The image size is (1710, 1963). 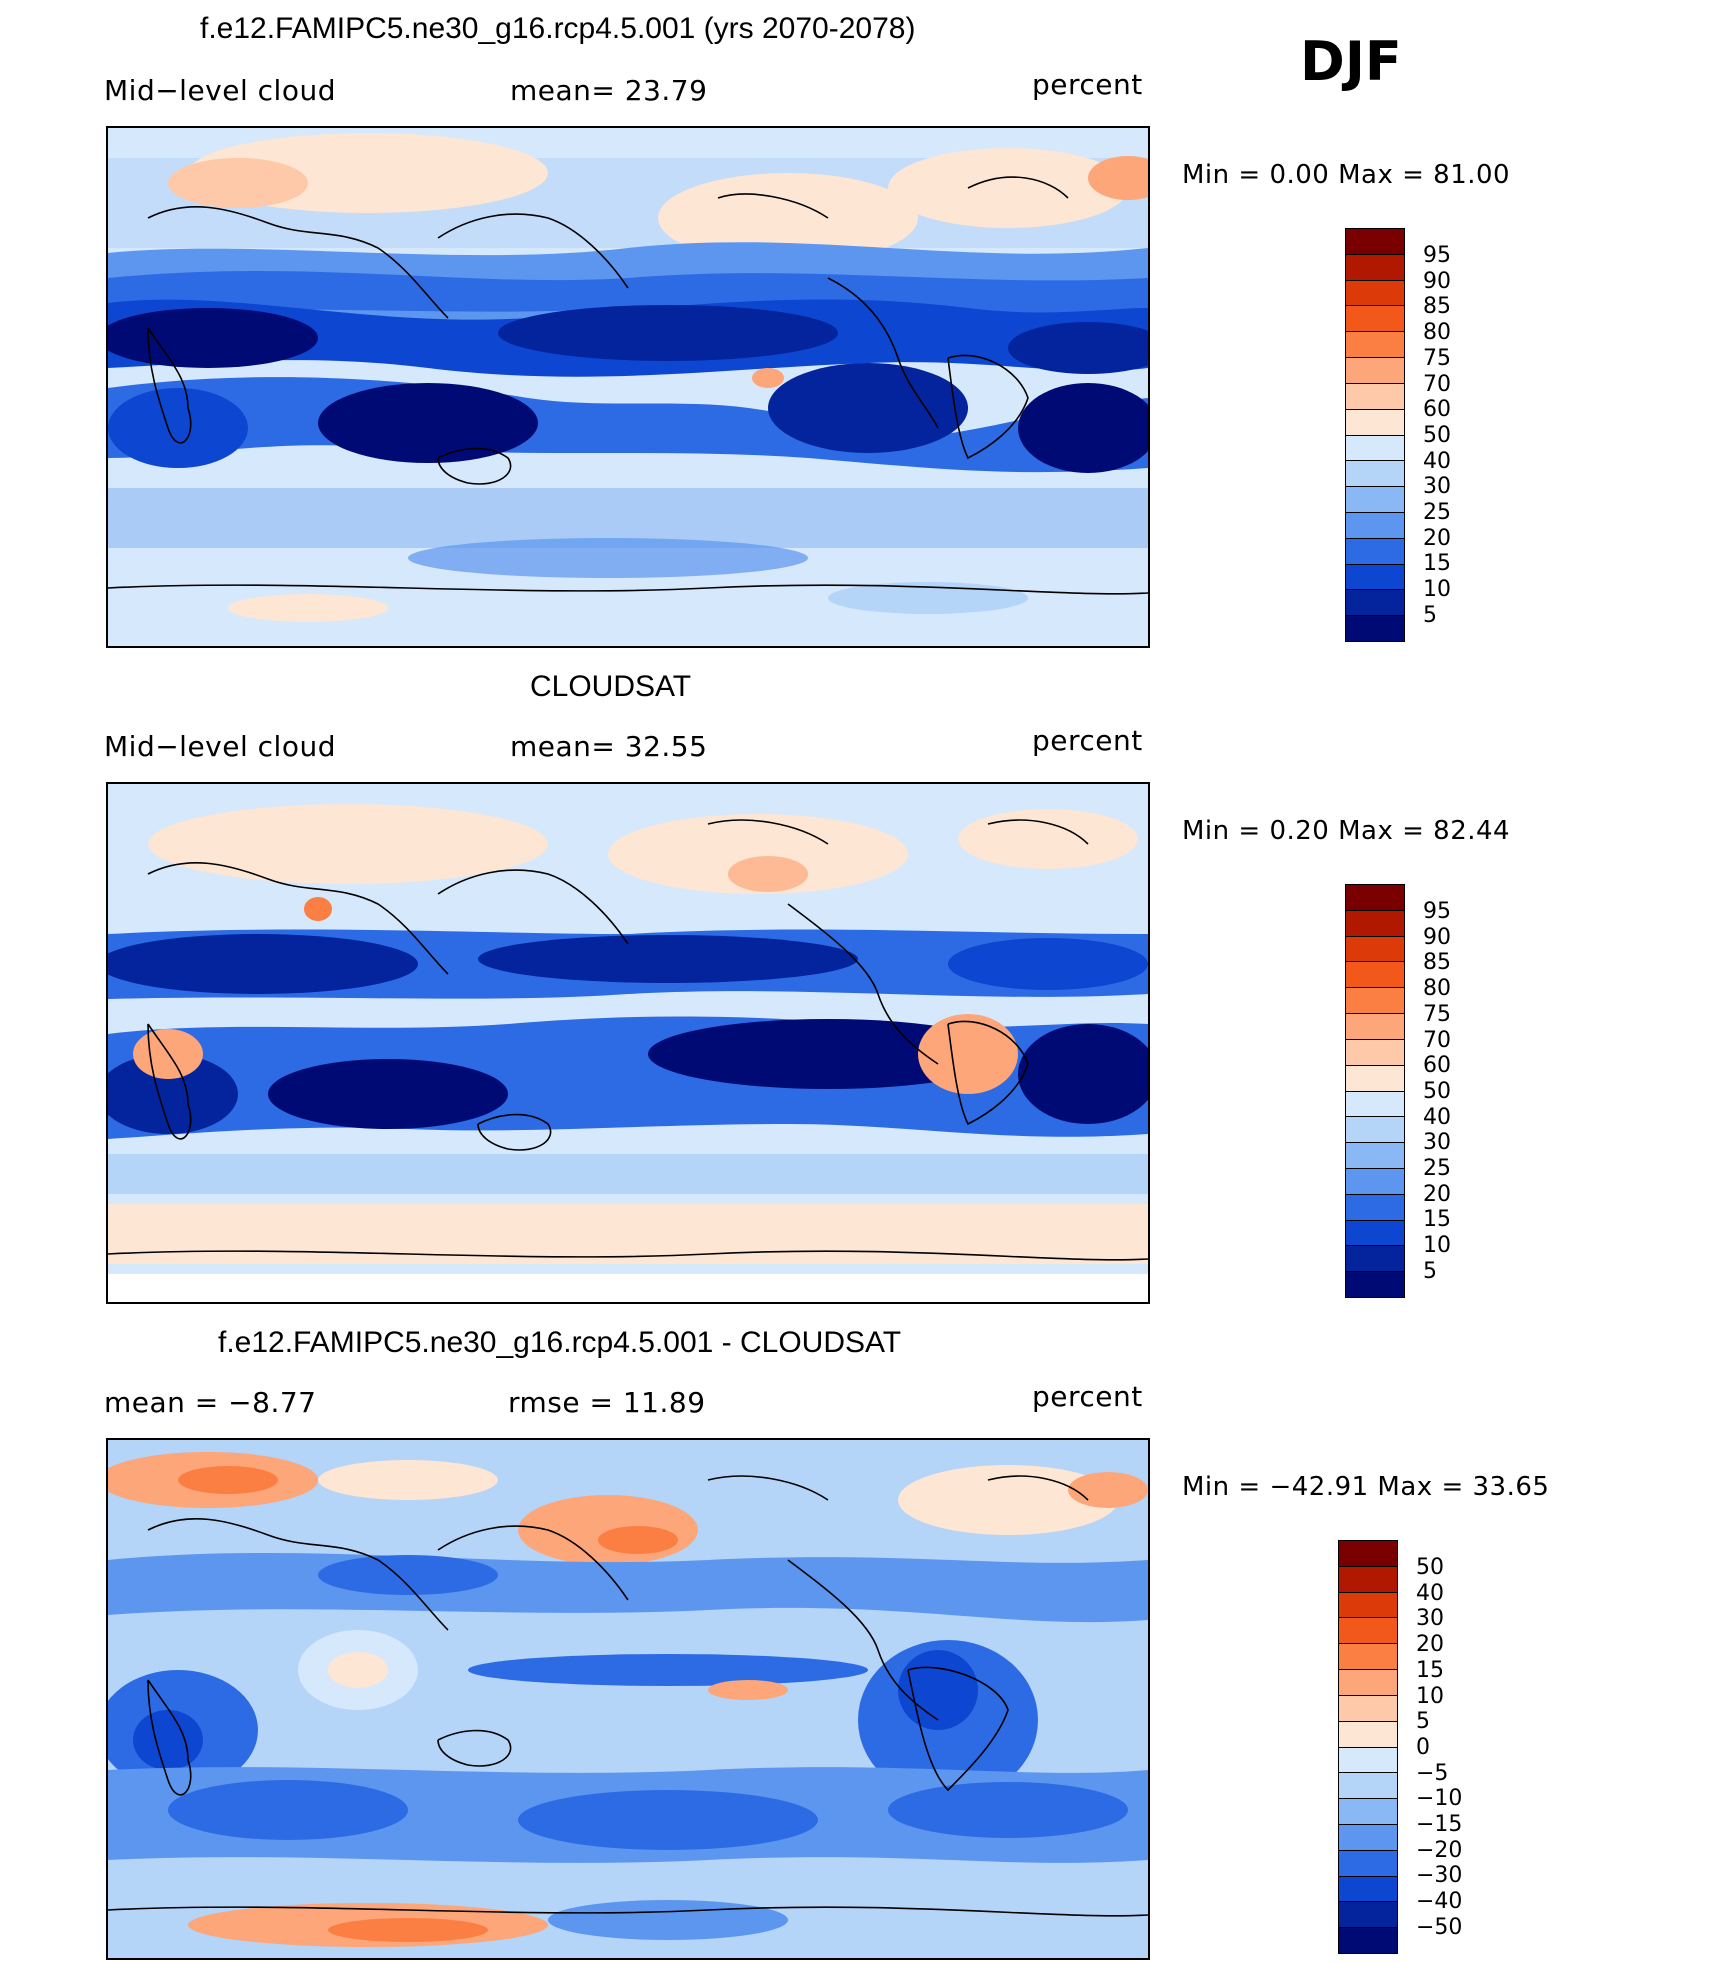 I want to click on panel2-colorbar-label: 20, so click(x=1437, y=1194).